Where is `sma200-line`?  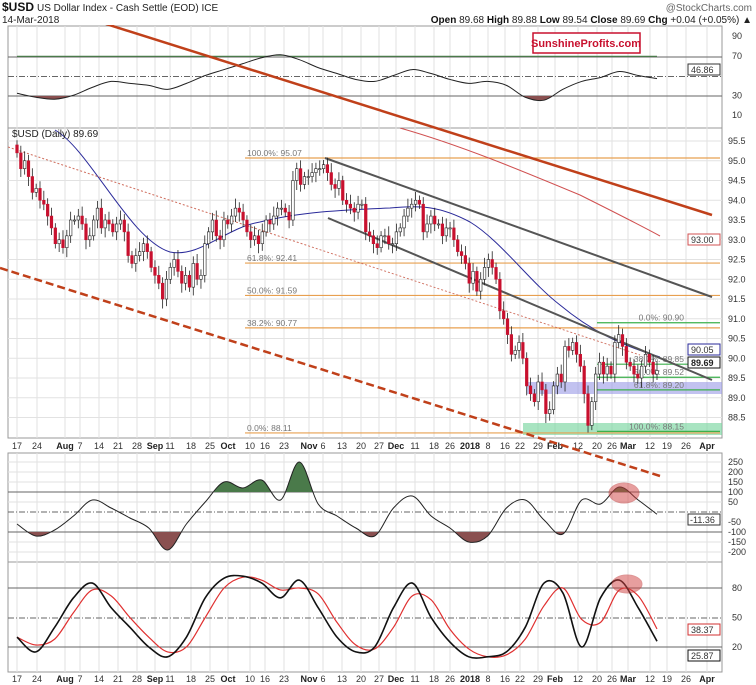
sma200-line is located at coordinates (530, 182).